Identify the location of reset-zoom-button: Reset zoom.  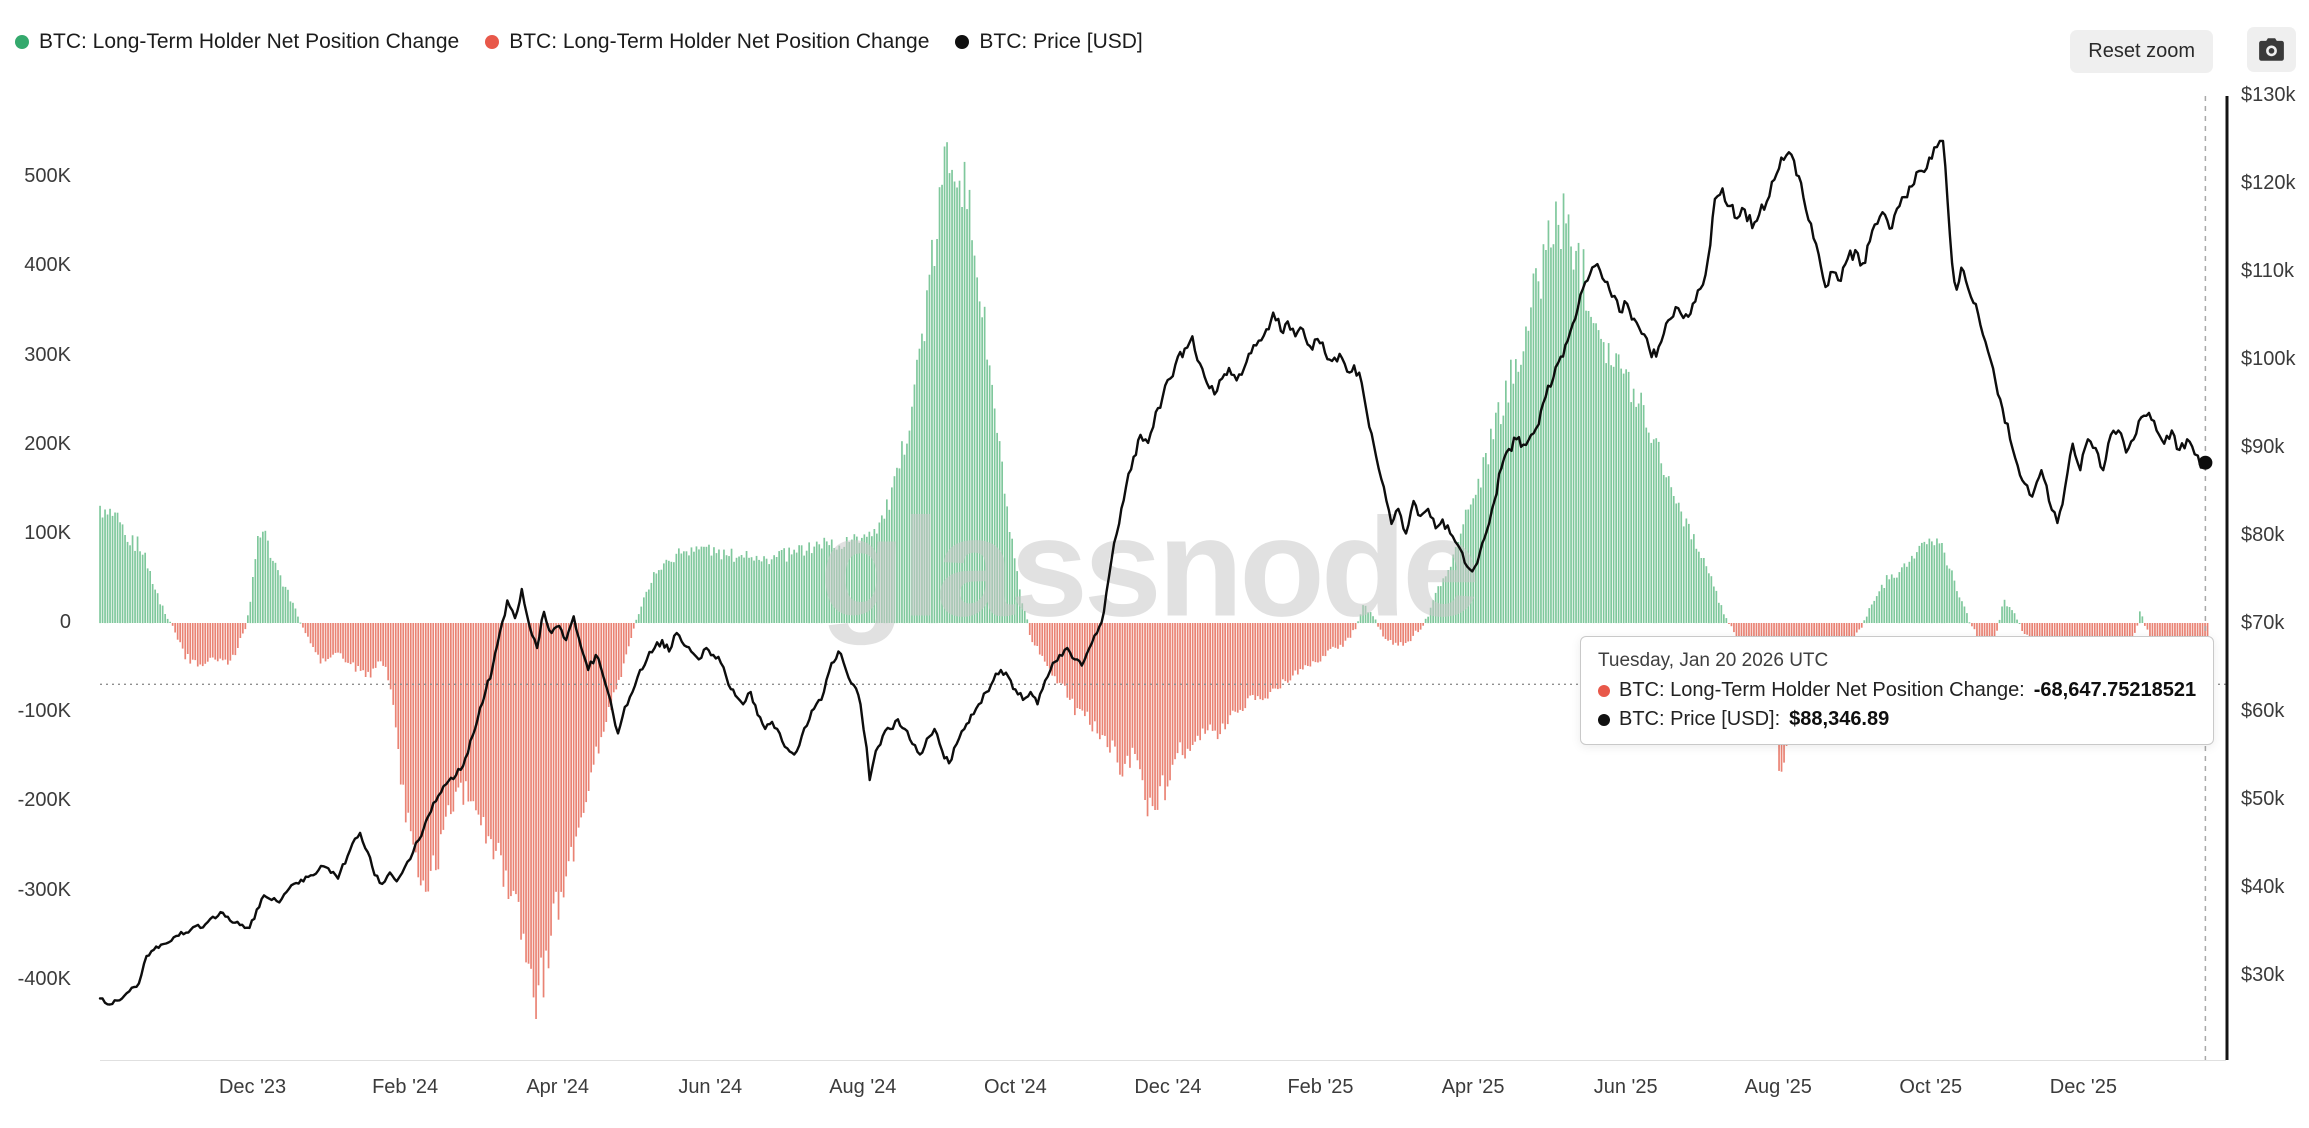
(2141, 51).